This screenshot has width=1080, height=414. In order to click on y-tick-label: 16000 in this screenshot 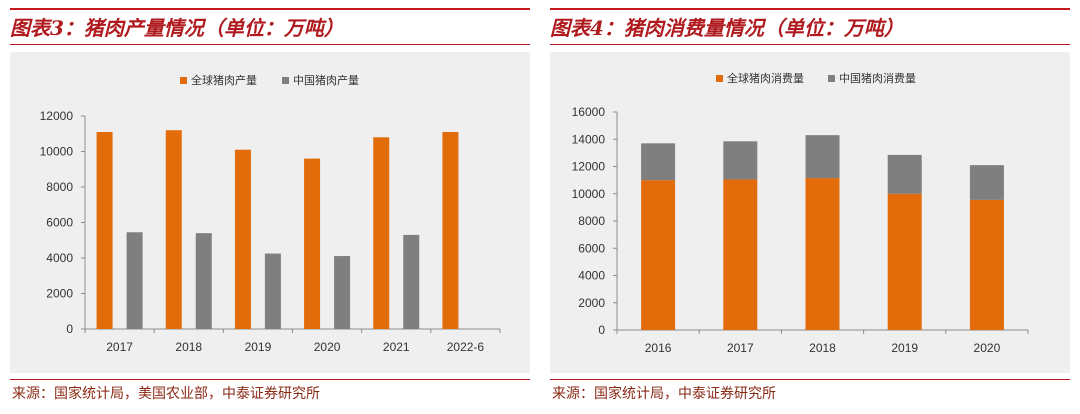, I will do `click(589, 112)`.